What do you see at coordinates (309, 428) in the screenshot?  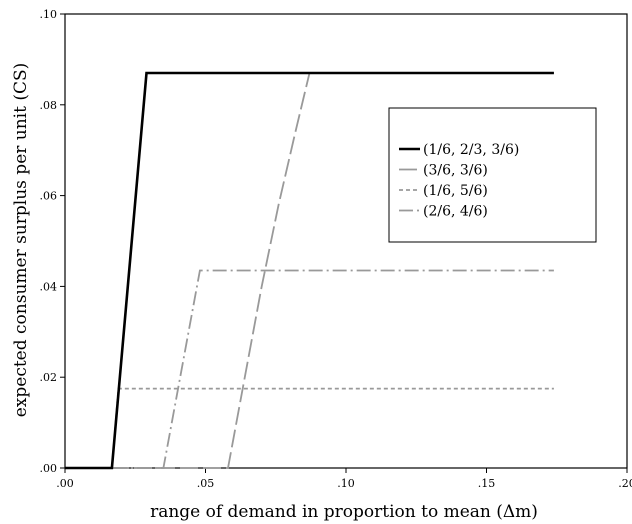 I see `series-line` at bounding box center [309, 428].